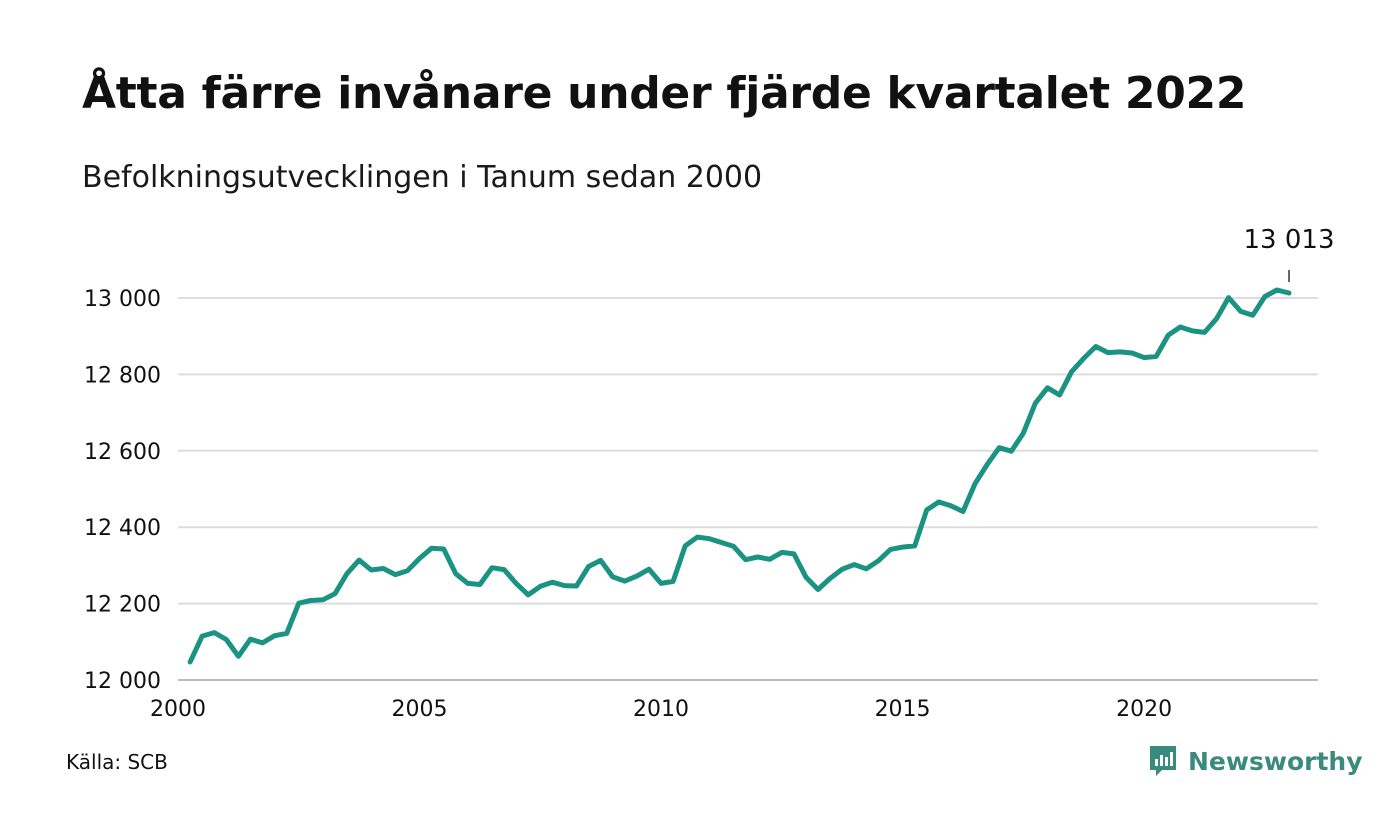 The width and height of the screenshot is (1400, 840). Describe the element at coordinates (122, 299) in the screenshot. I see `y-tick-label: 13 000` at that location.